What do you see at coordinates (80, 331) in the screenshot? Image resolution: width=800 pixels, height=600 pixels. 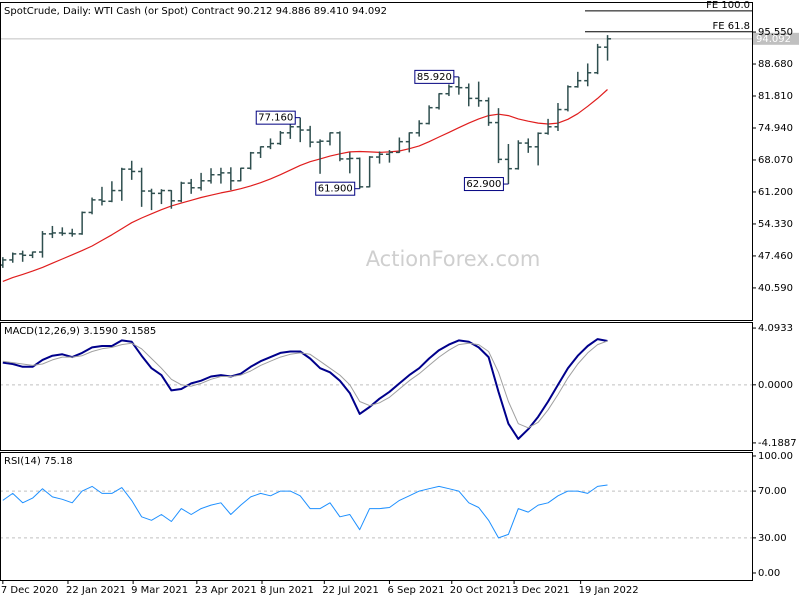 I see `panel-title: MACD(12,26,9) 3.1590 3.1585` at bounding box center [80, 331].